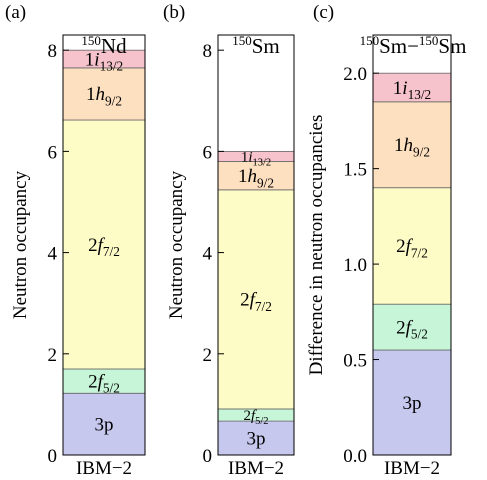 The width and height of the screenshot is (487, 480). Describe the element at coordinates (355, 456) in the screenshot. I see `y-tick-label: 0.0` at that location.